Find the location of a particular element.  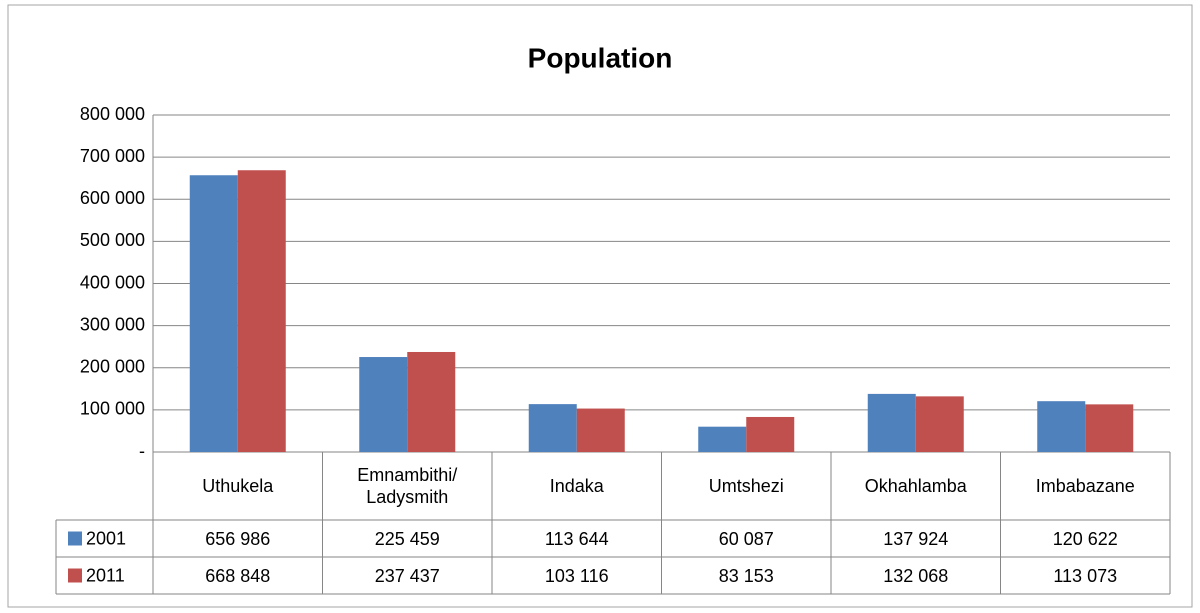

y-tick-label: 400 000 is located at coordinates (112, 282).